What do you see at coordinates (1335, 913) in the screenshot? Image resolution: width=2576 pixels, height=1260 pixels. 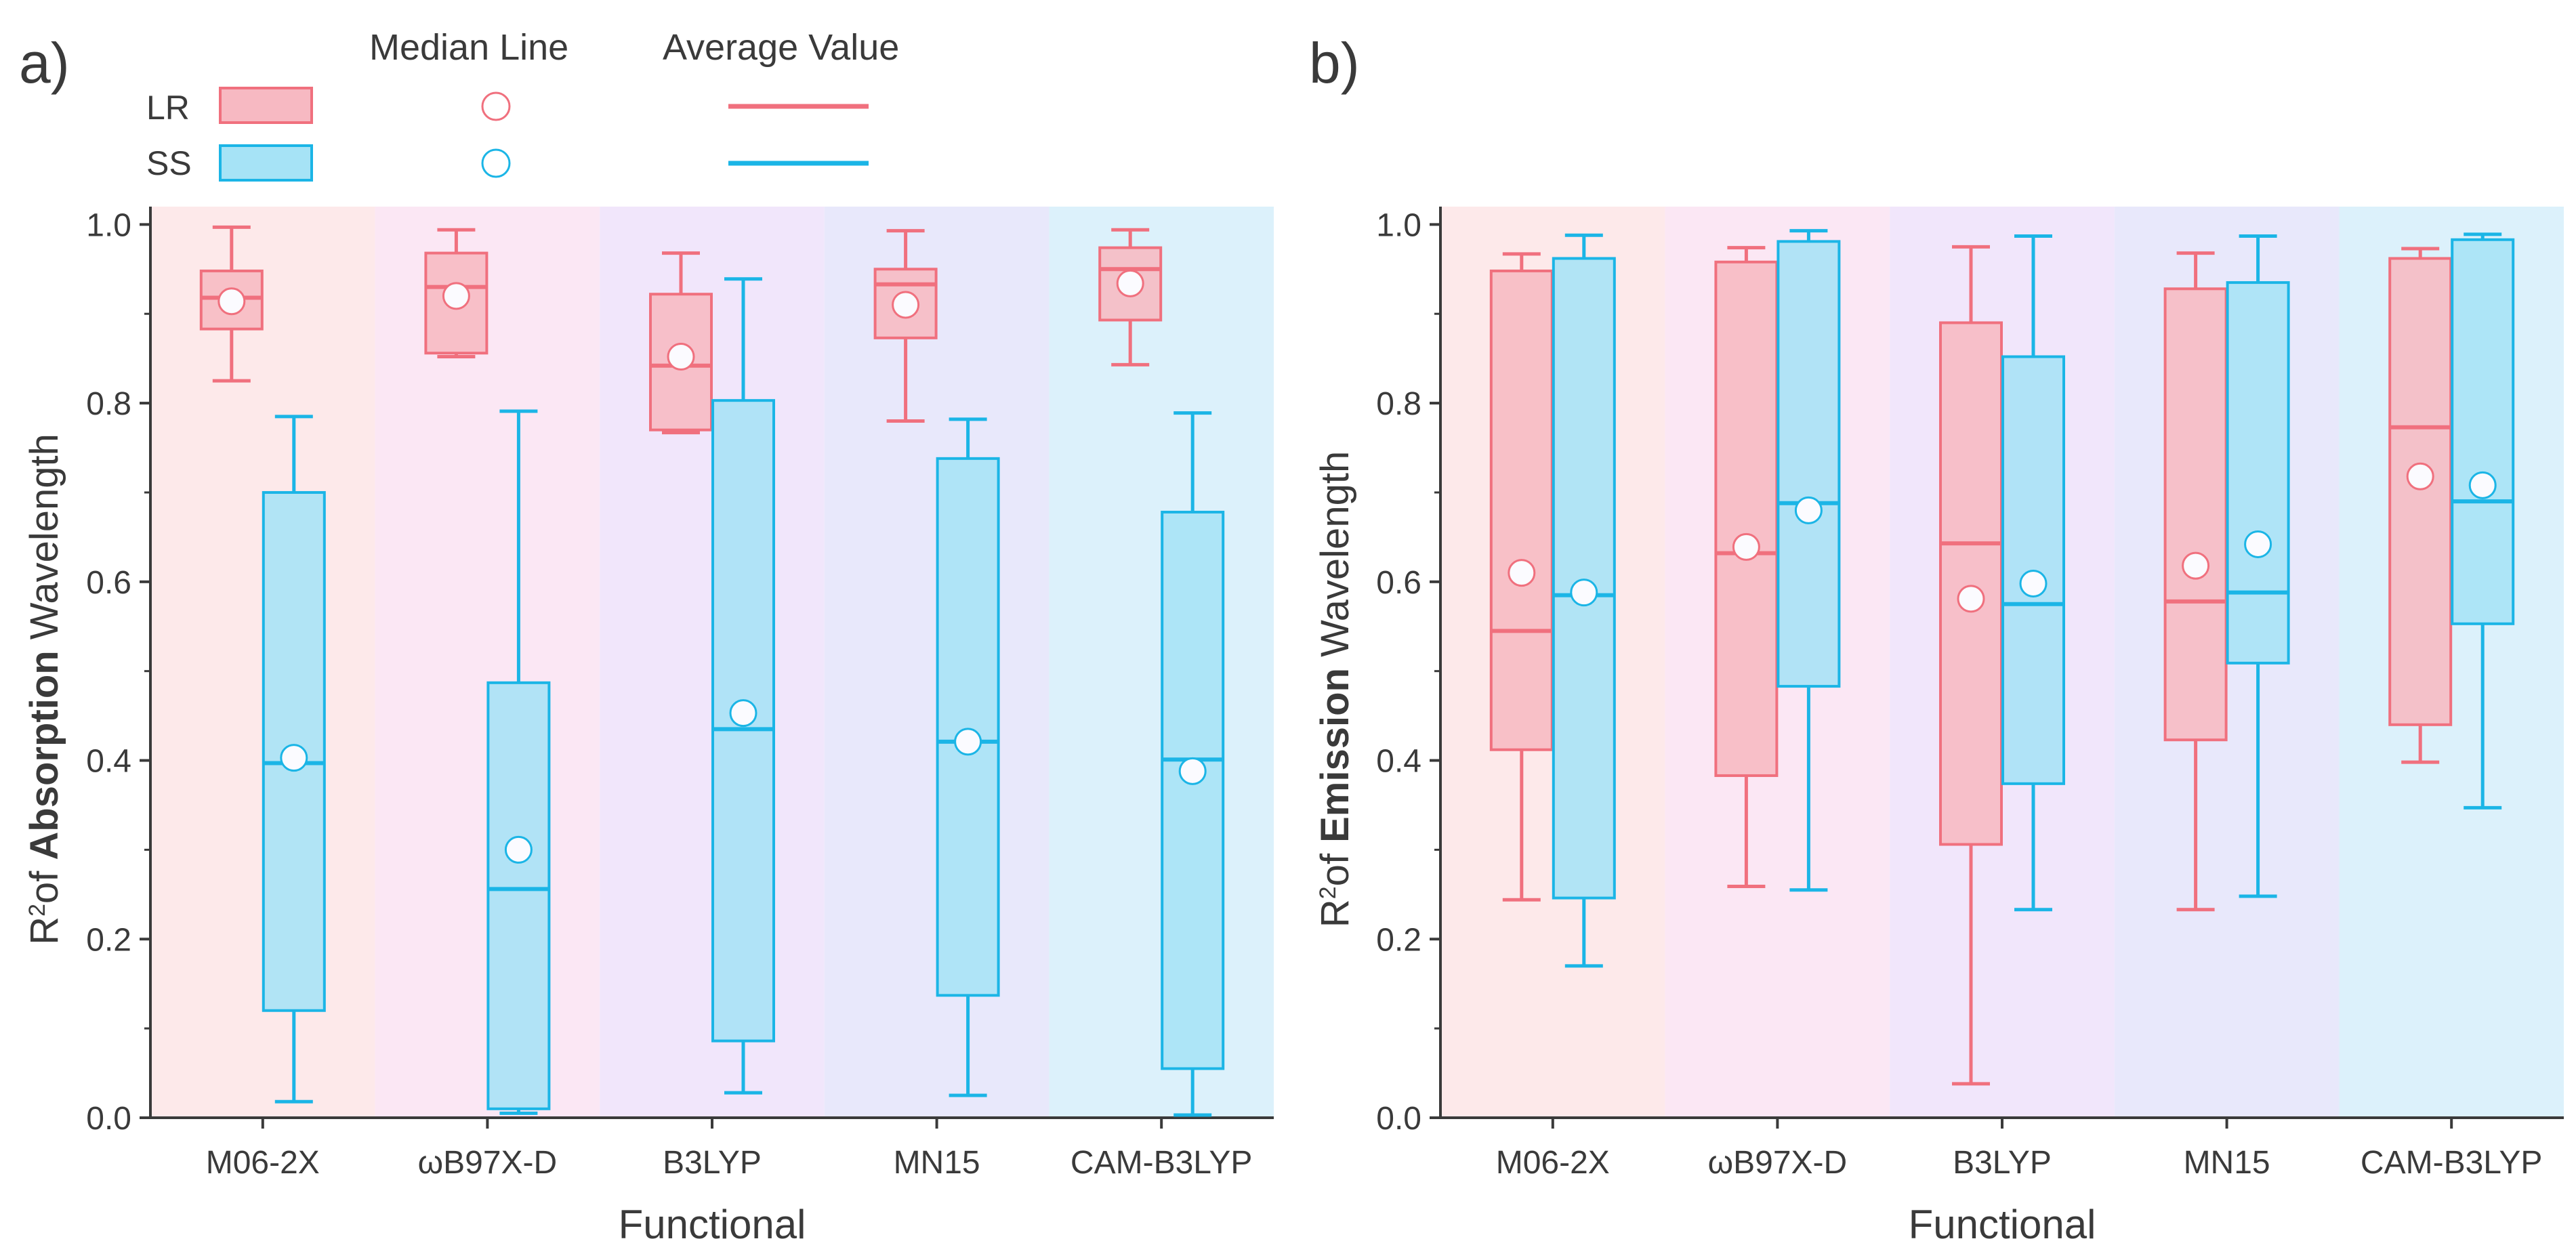 I see `panel-b-y-title-r: R` at bounding box center [1335, 913].